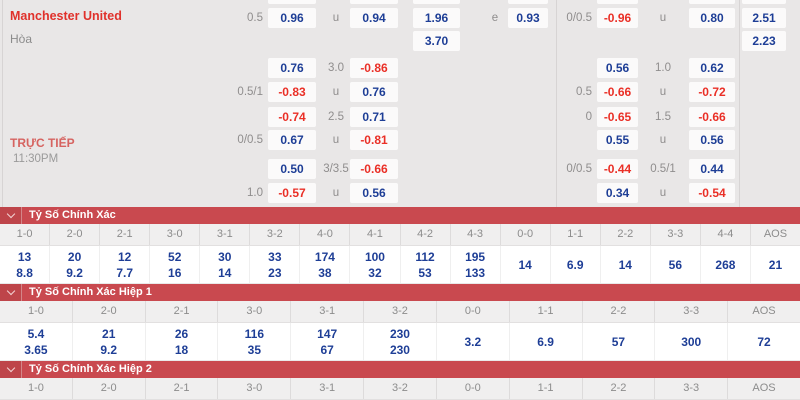  I want to click on section-banner: Tỷ Số Chính Xác Hiệp 1, so click(400, 292).